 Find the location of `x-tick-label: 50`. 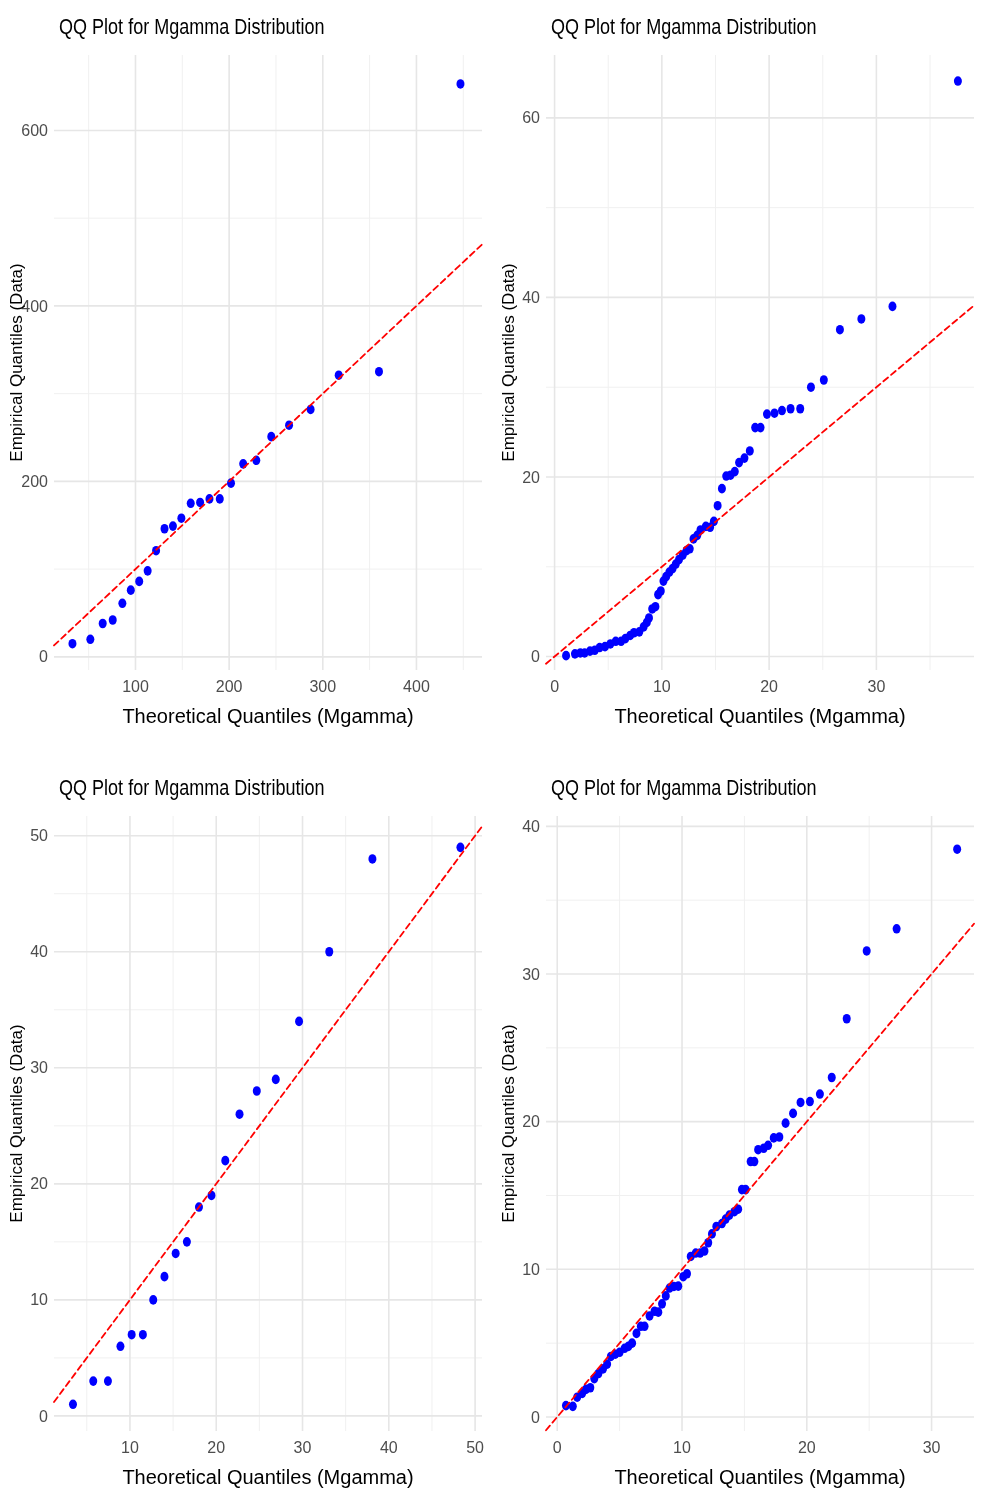

x-tick-label: 50 is located at coordinates (475, 1447).